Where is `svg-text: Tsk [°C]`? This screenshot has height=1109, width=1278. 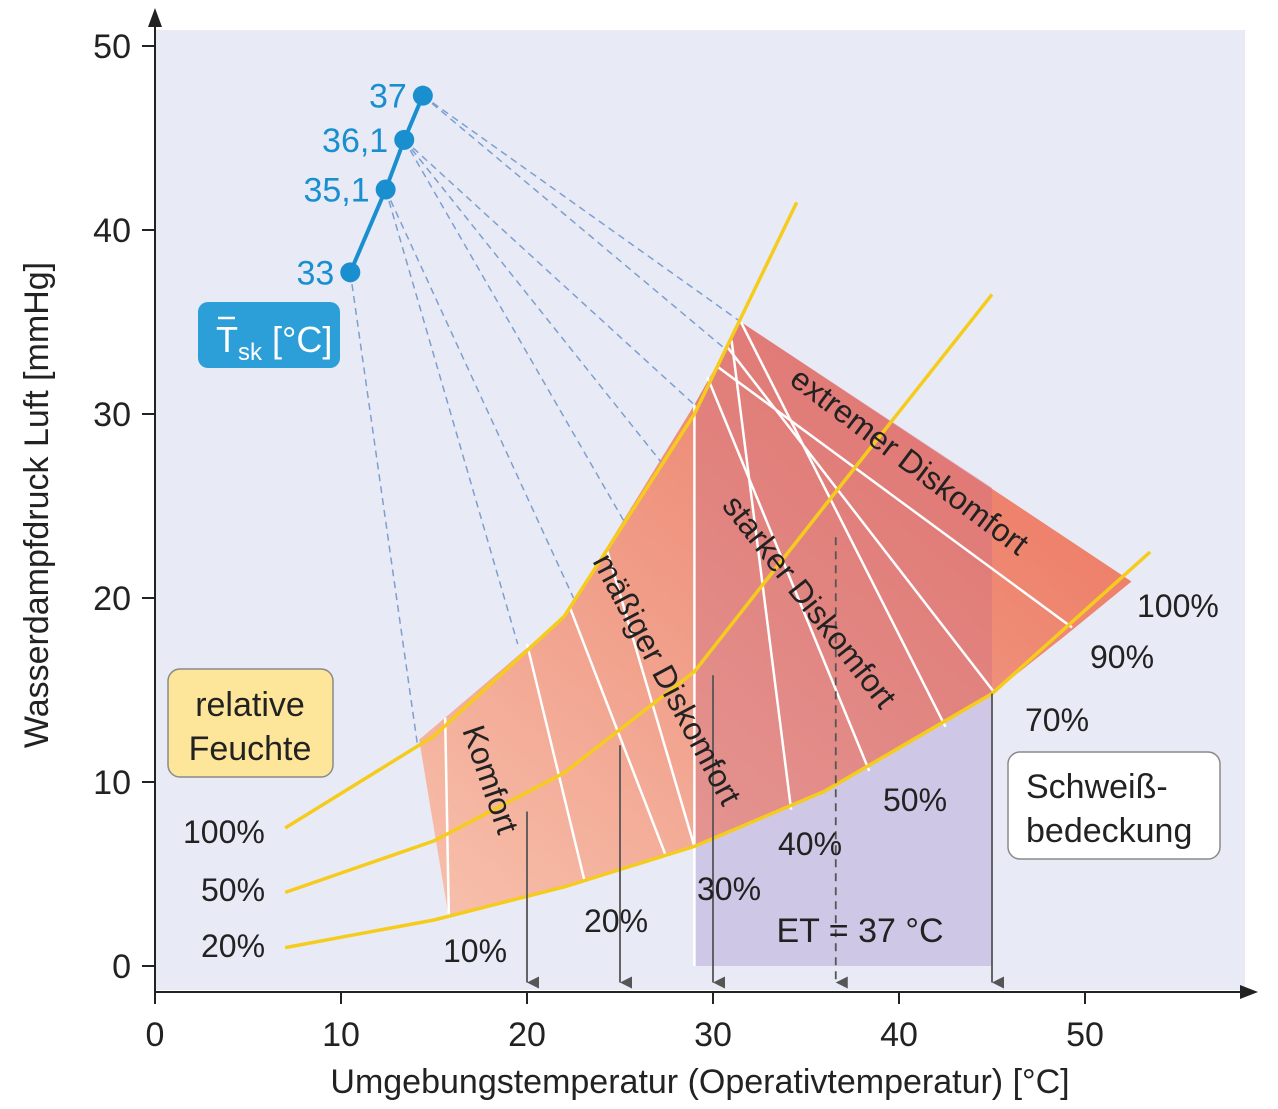
svg-text: Tsk [°C] is located at coordinates (274, 342).